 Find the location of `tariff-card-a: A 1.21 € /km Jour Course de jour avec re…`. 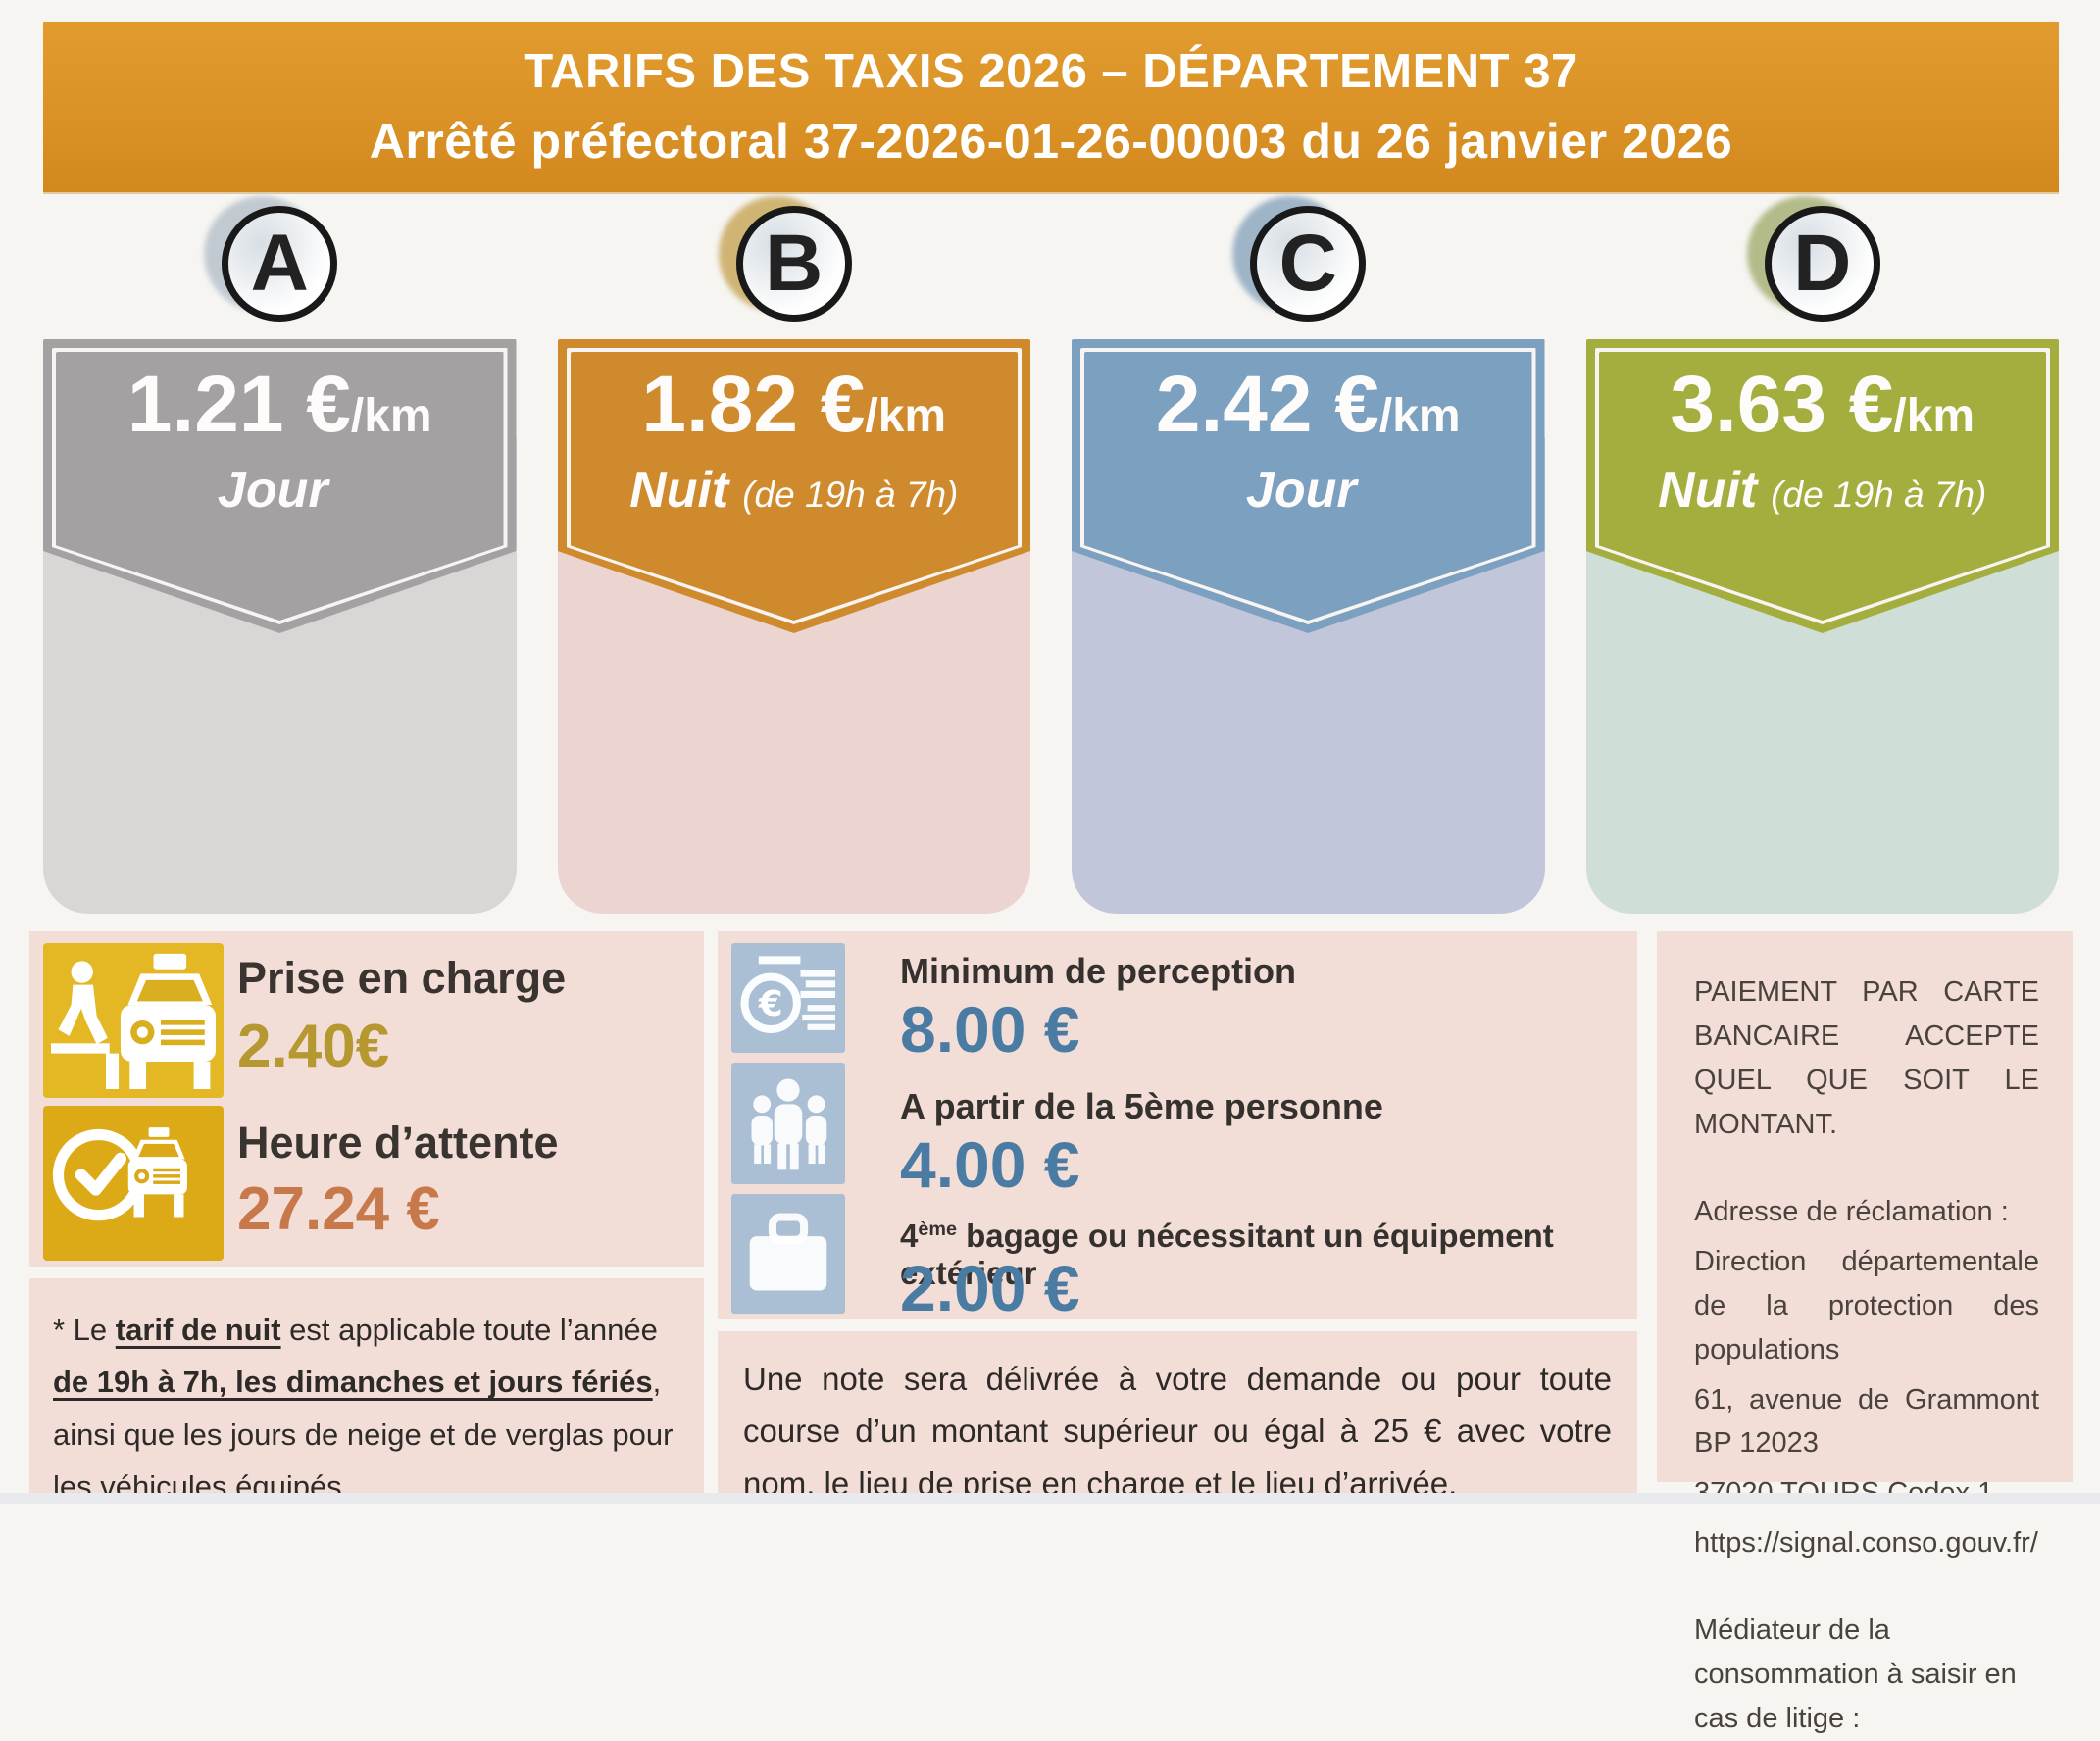

tariff-card-a: A 1.21 € /km Jour Course de jour avec re… is located at coordinates (280, 555).